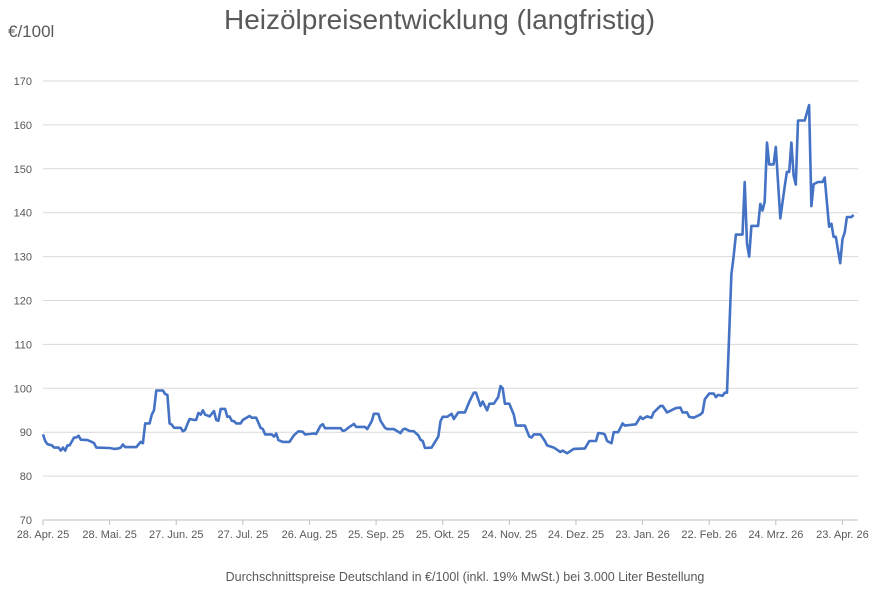 The image size is (879, 589). I want to click on chart-title: Heizölpreisentwicklung (langfristig), so click(439, 19).